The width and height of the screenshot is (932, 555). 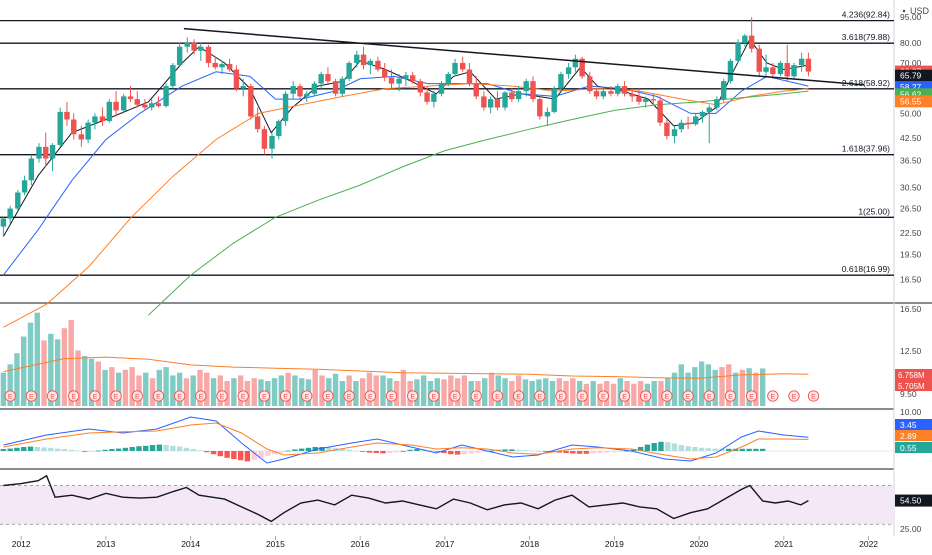 I want to click on price-badge-label: 58.27, so click(x=911, y=87).